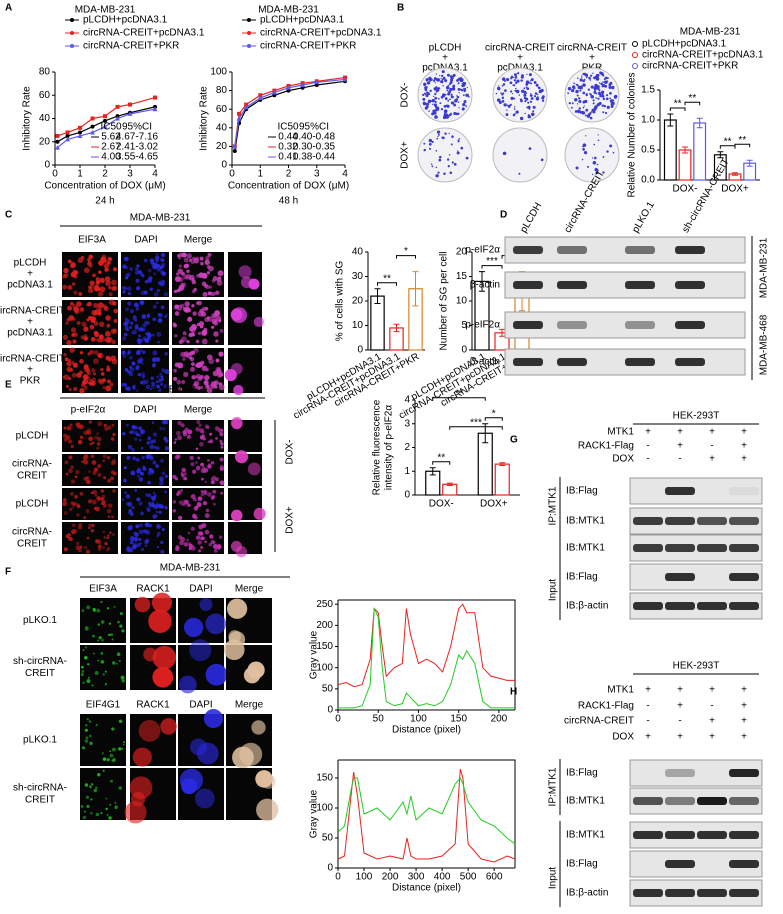  What do you see at coordinates (324, 646) in the screenshot?
I see `y-tick-label: 150` at bounding box center [324, 646].